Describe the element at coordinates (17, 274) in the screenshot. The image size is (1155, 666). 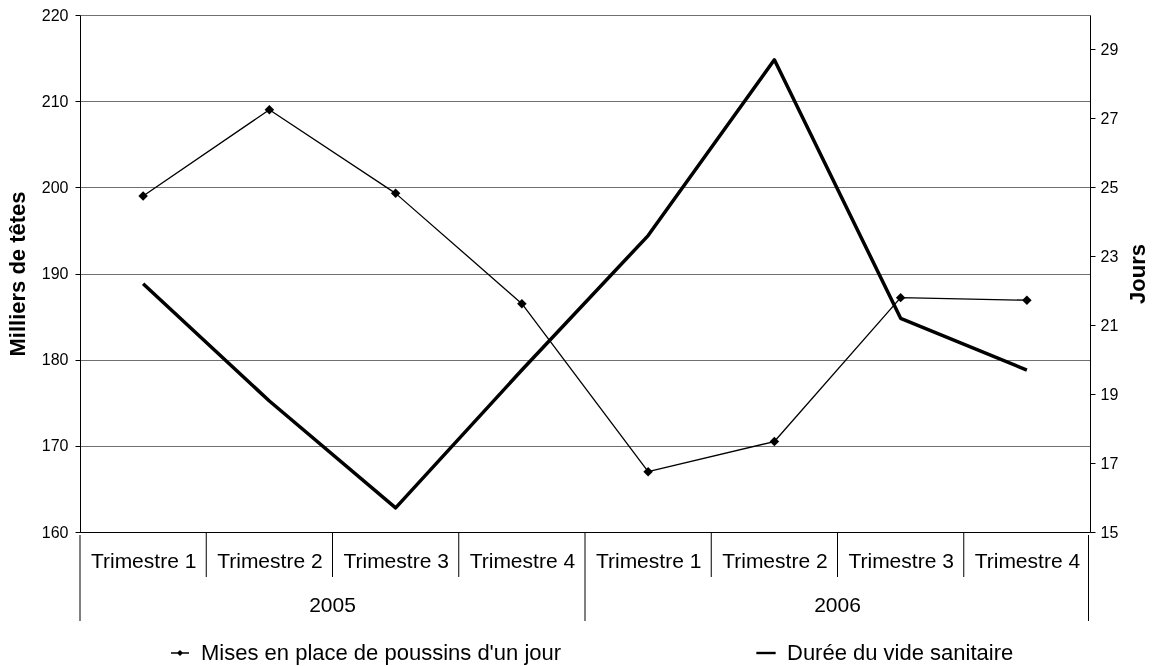
I see `y-axis-title: Milliers de têtes` at that location.